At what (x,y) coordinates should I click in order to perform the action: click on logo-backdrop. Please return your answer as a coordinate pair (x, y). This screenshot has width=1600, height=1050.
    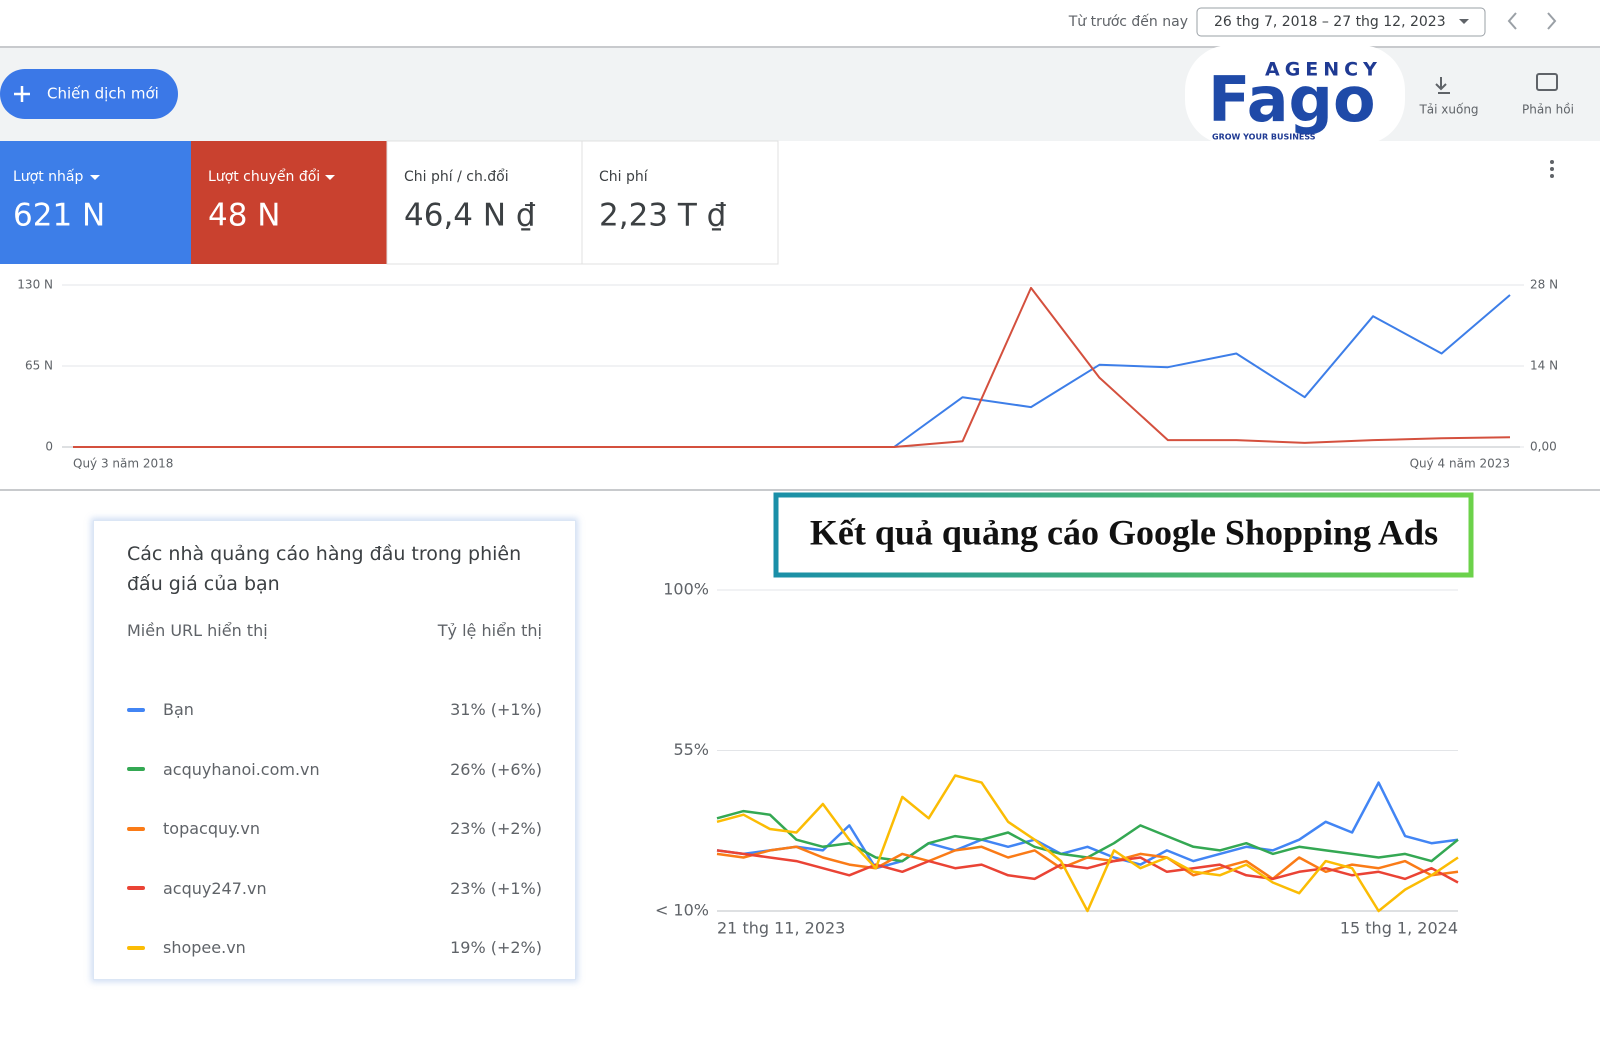
    Looking at the image, I should click on (1295, 95).